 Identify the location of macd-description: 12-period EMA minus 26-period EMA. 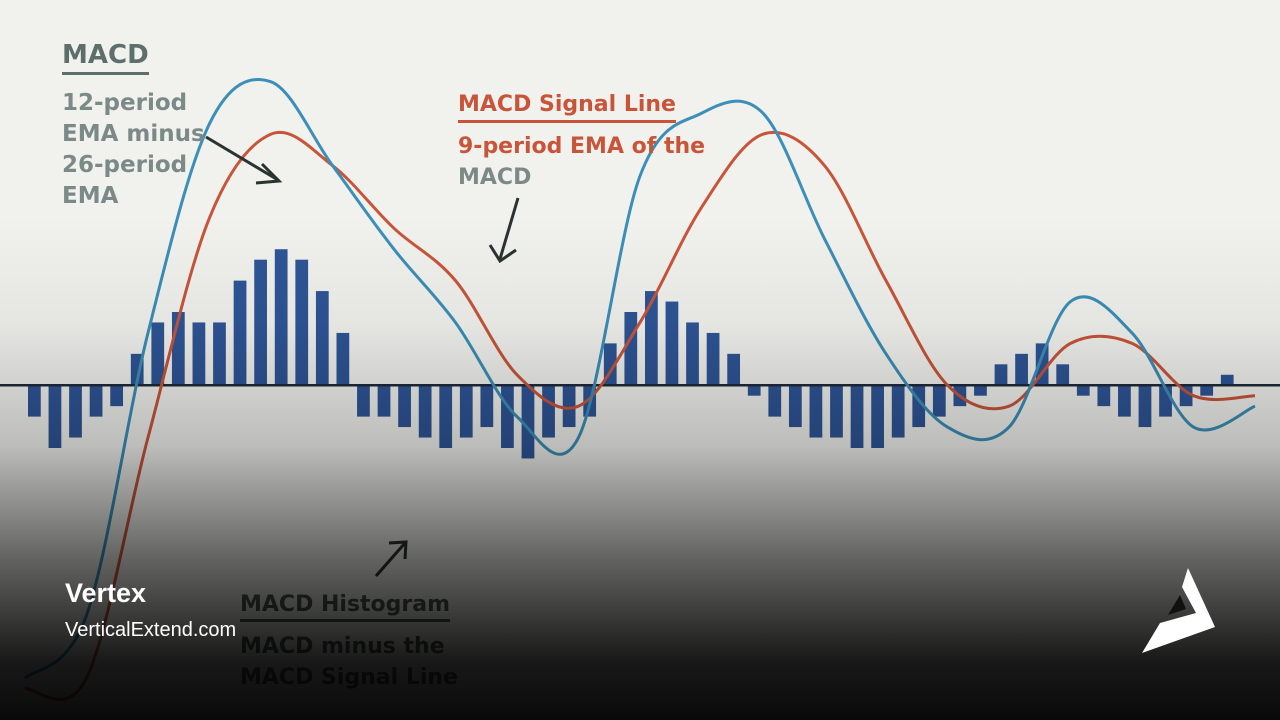
(133, 149).